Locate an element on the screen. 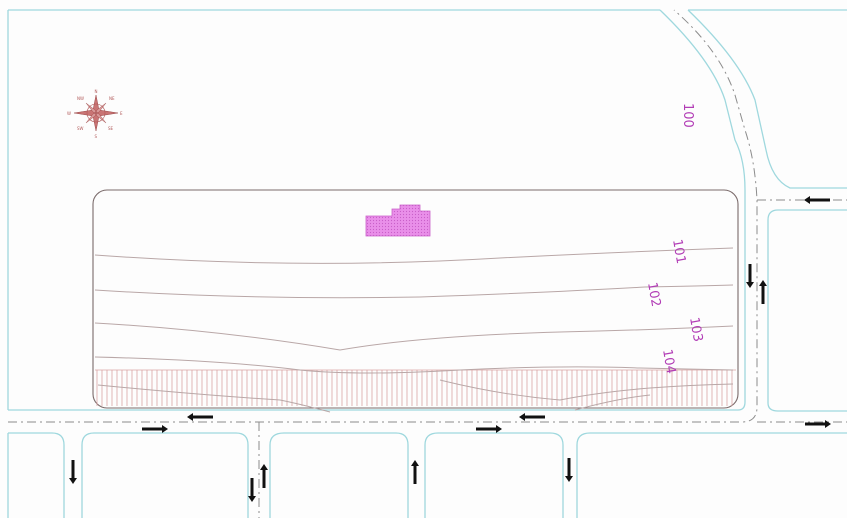  east-road-south-edge is located at coordinates (711, 475).